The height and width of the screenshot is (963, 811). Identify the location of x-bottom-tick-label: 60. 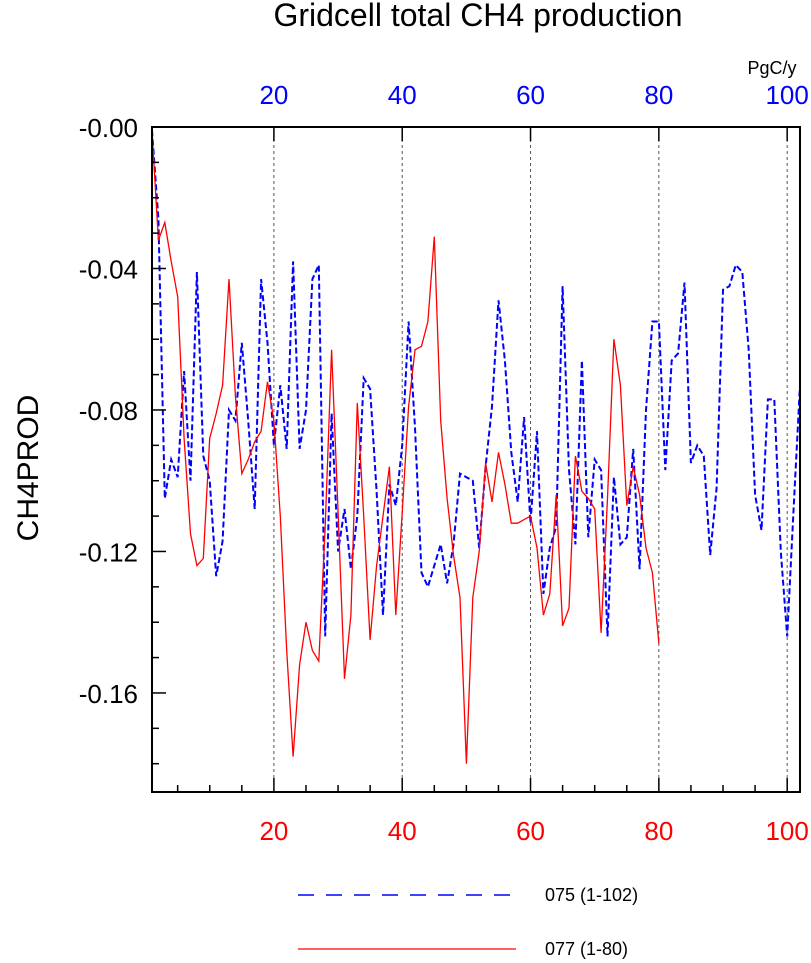
(530, 831).